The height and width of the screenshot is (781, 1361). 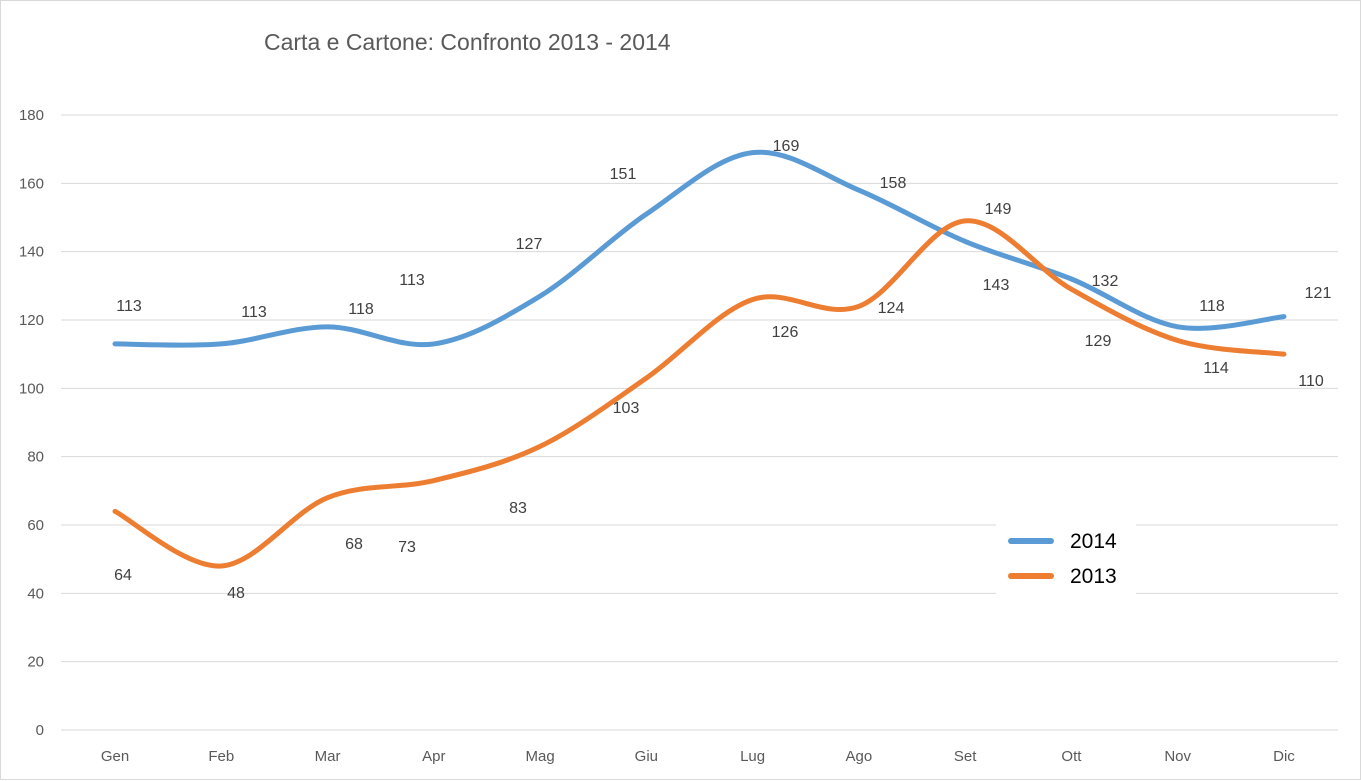 What do you see at coordinates (752, 756) in the screenshot?
I see `x-tick-label: Lug` at bounding box center [752, 756].